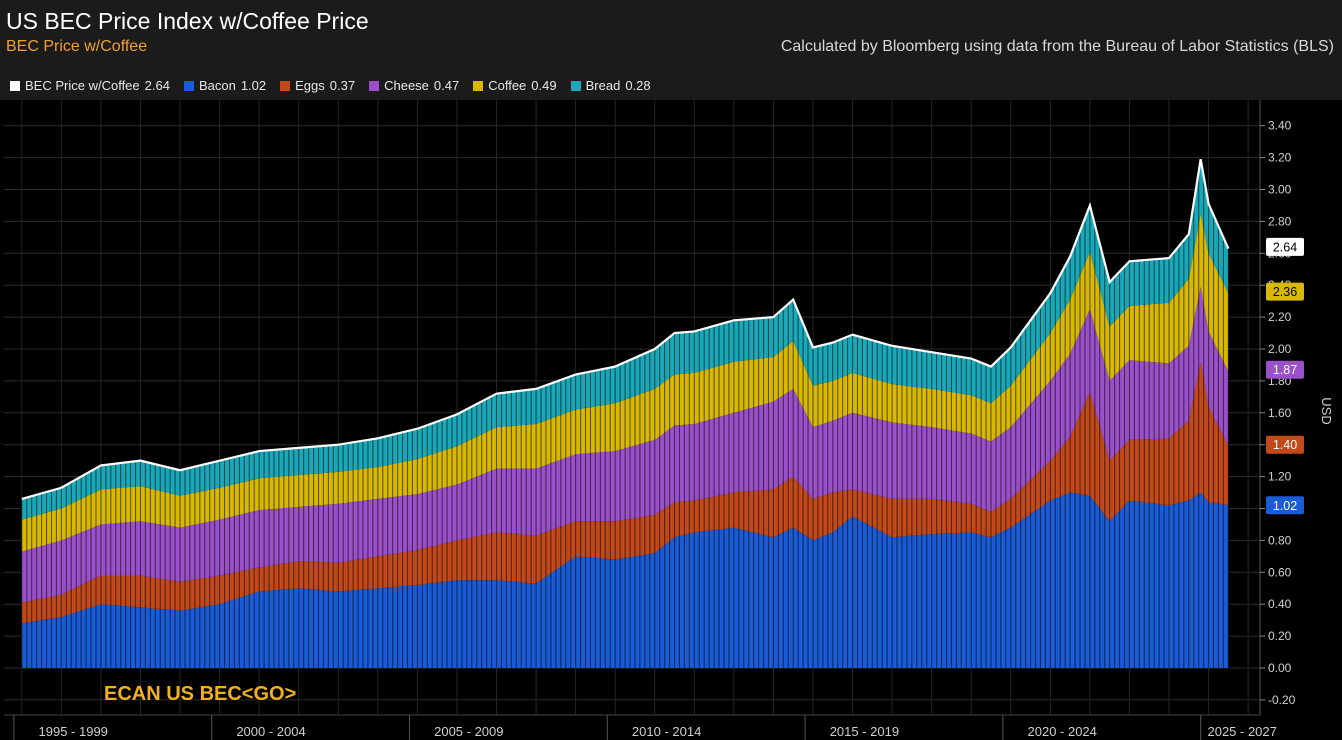  I want to click on legend-item-bread: Bread 0.28, so click(610, 85).